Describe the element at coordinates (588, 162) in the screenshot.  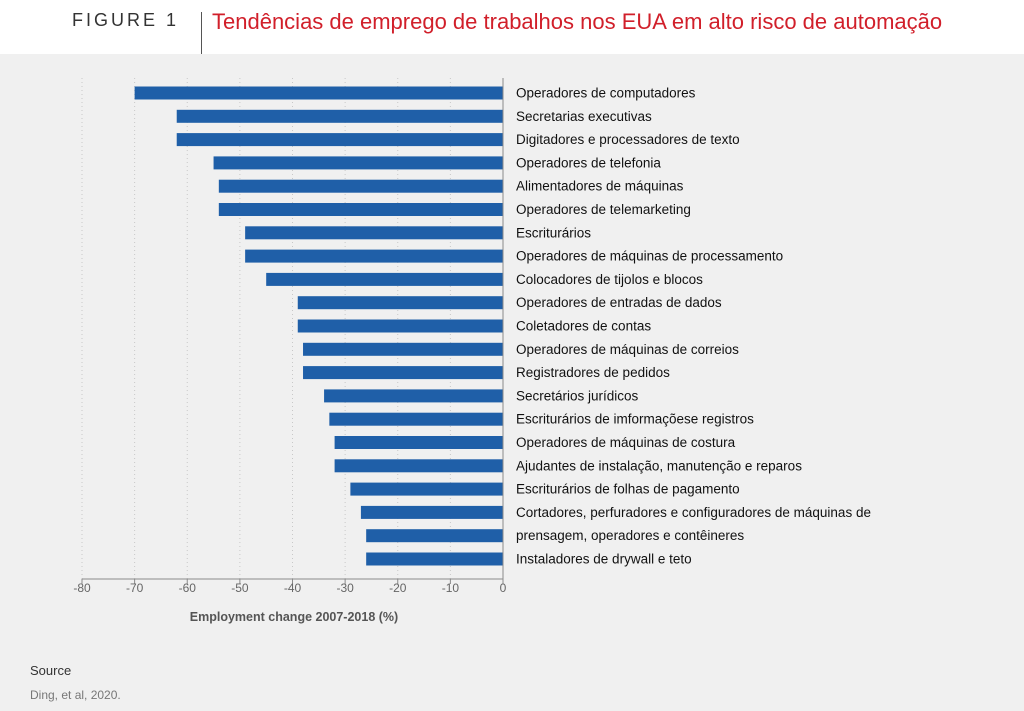
I see `category-label: Operadores de telefonia` at that location.